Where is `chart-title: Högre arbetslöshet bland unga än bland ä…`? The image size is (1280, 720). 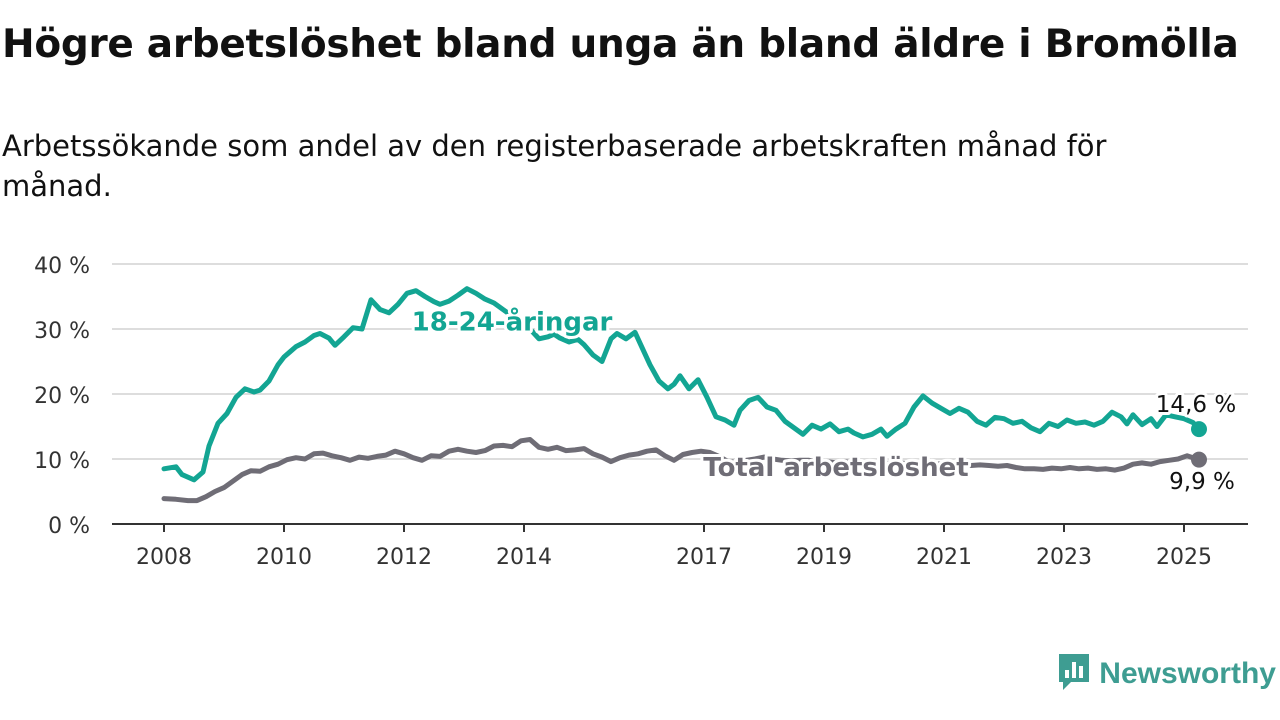 chart-title: Högre arbetslöshet bland unga än bland ä… is located at coordinates (620, 44).